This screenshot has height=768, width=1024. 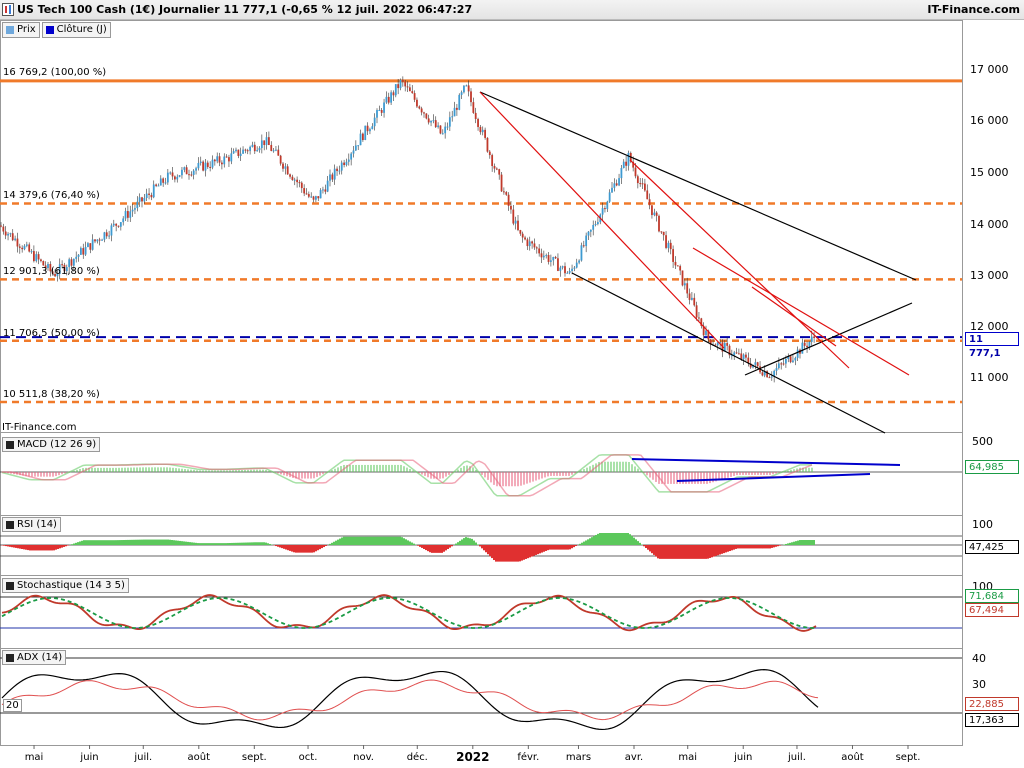 What do you see at coordinates (473, 757) in the screenshot?
I see `x-tick-8: 2022` at bounding box center [473, 757].